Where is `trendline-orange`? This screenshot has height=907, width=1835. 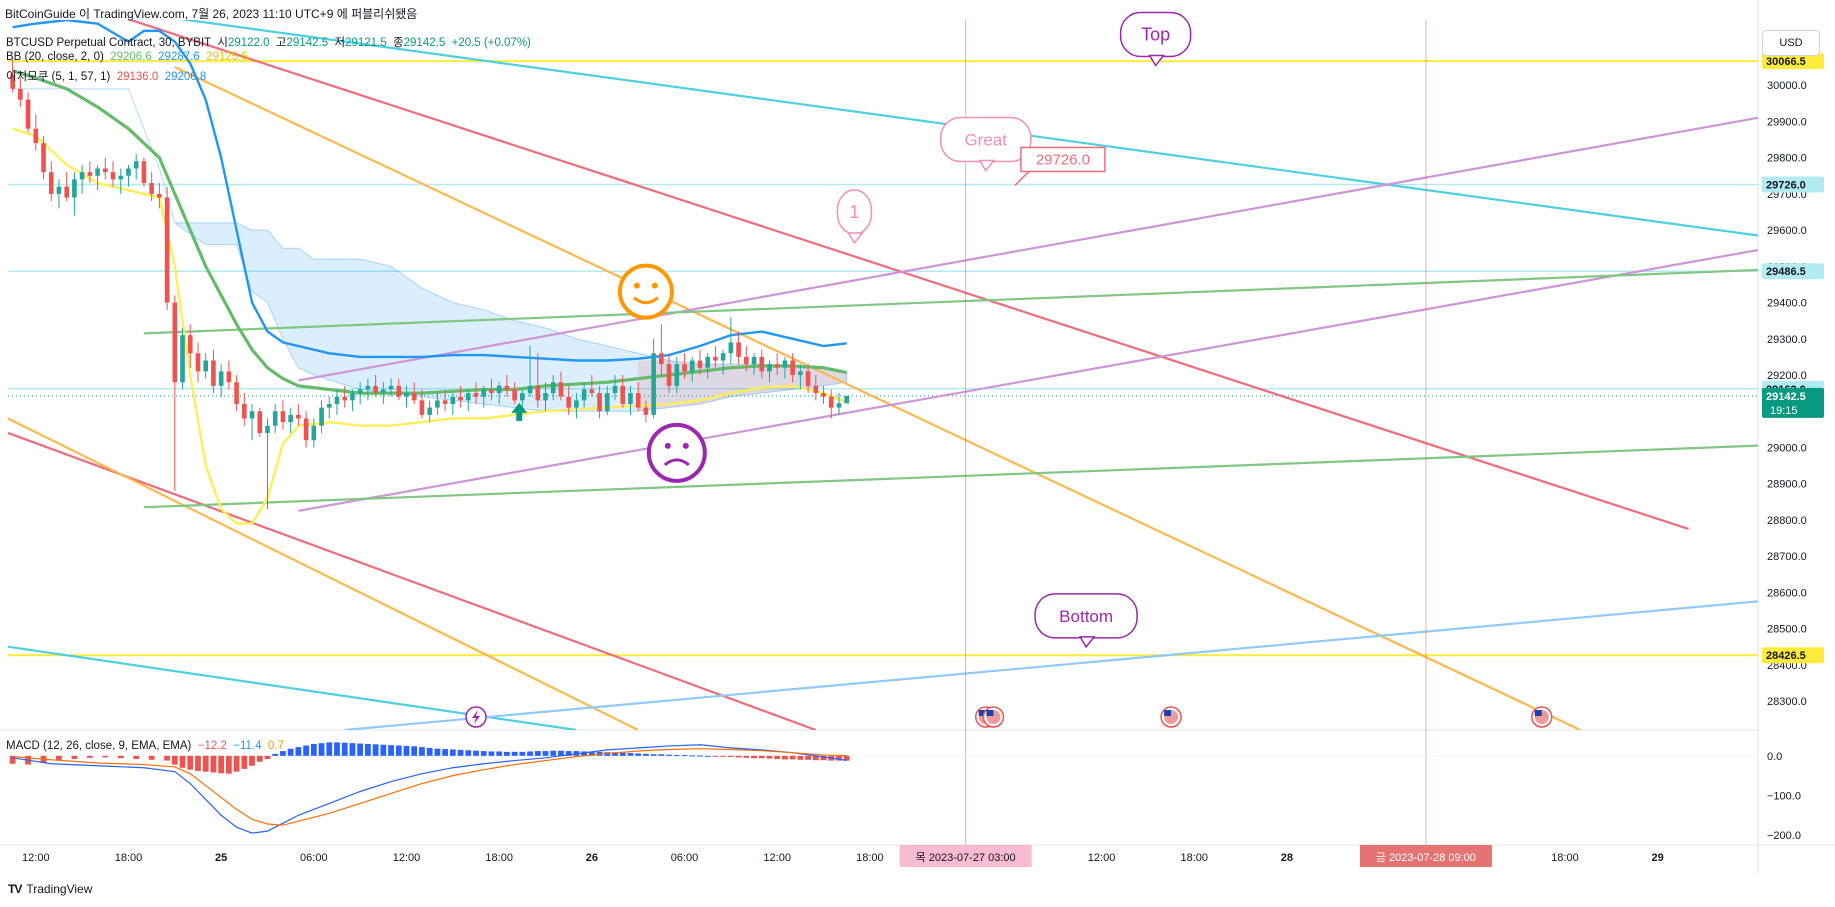 trendline-orange is located at coordinates (323, 573).